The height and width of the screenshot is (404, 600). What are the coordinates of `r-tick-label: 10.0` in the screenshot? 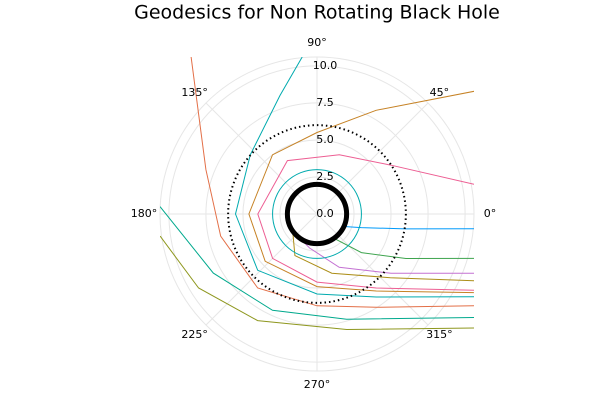 It's located at (325, 65).